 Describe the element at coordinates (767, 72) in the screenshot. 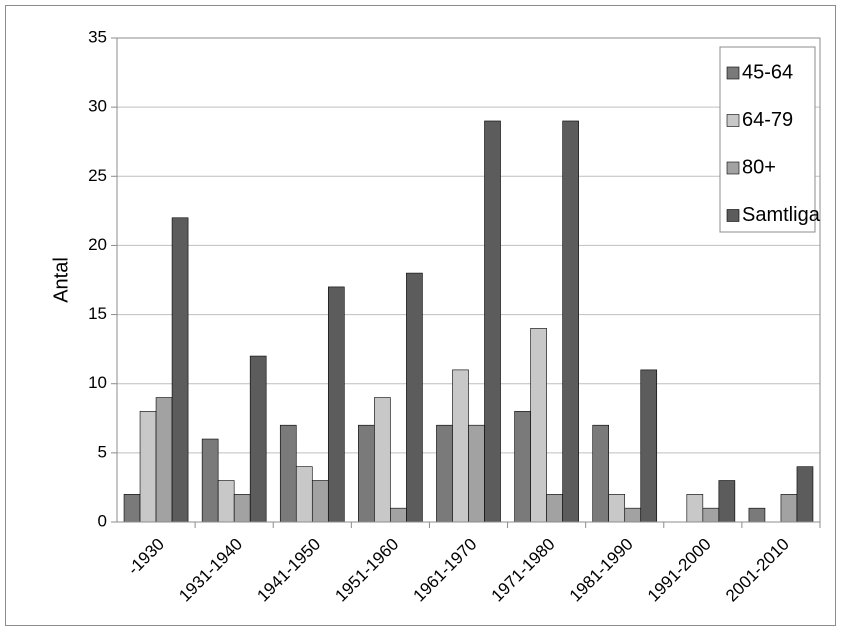

I see `legend-label: 45-64` at that location.